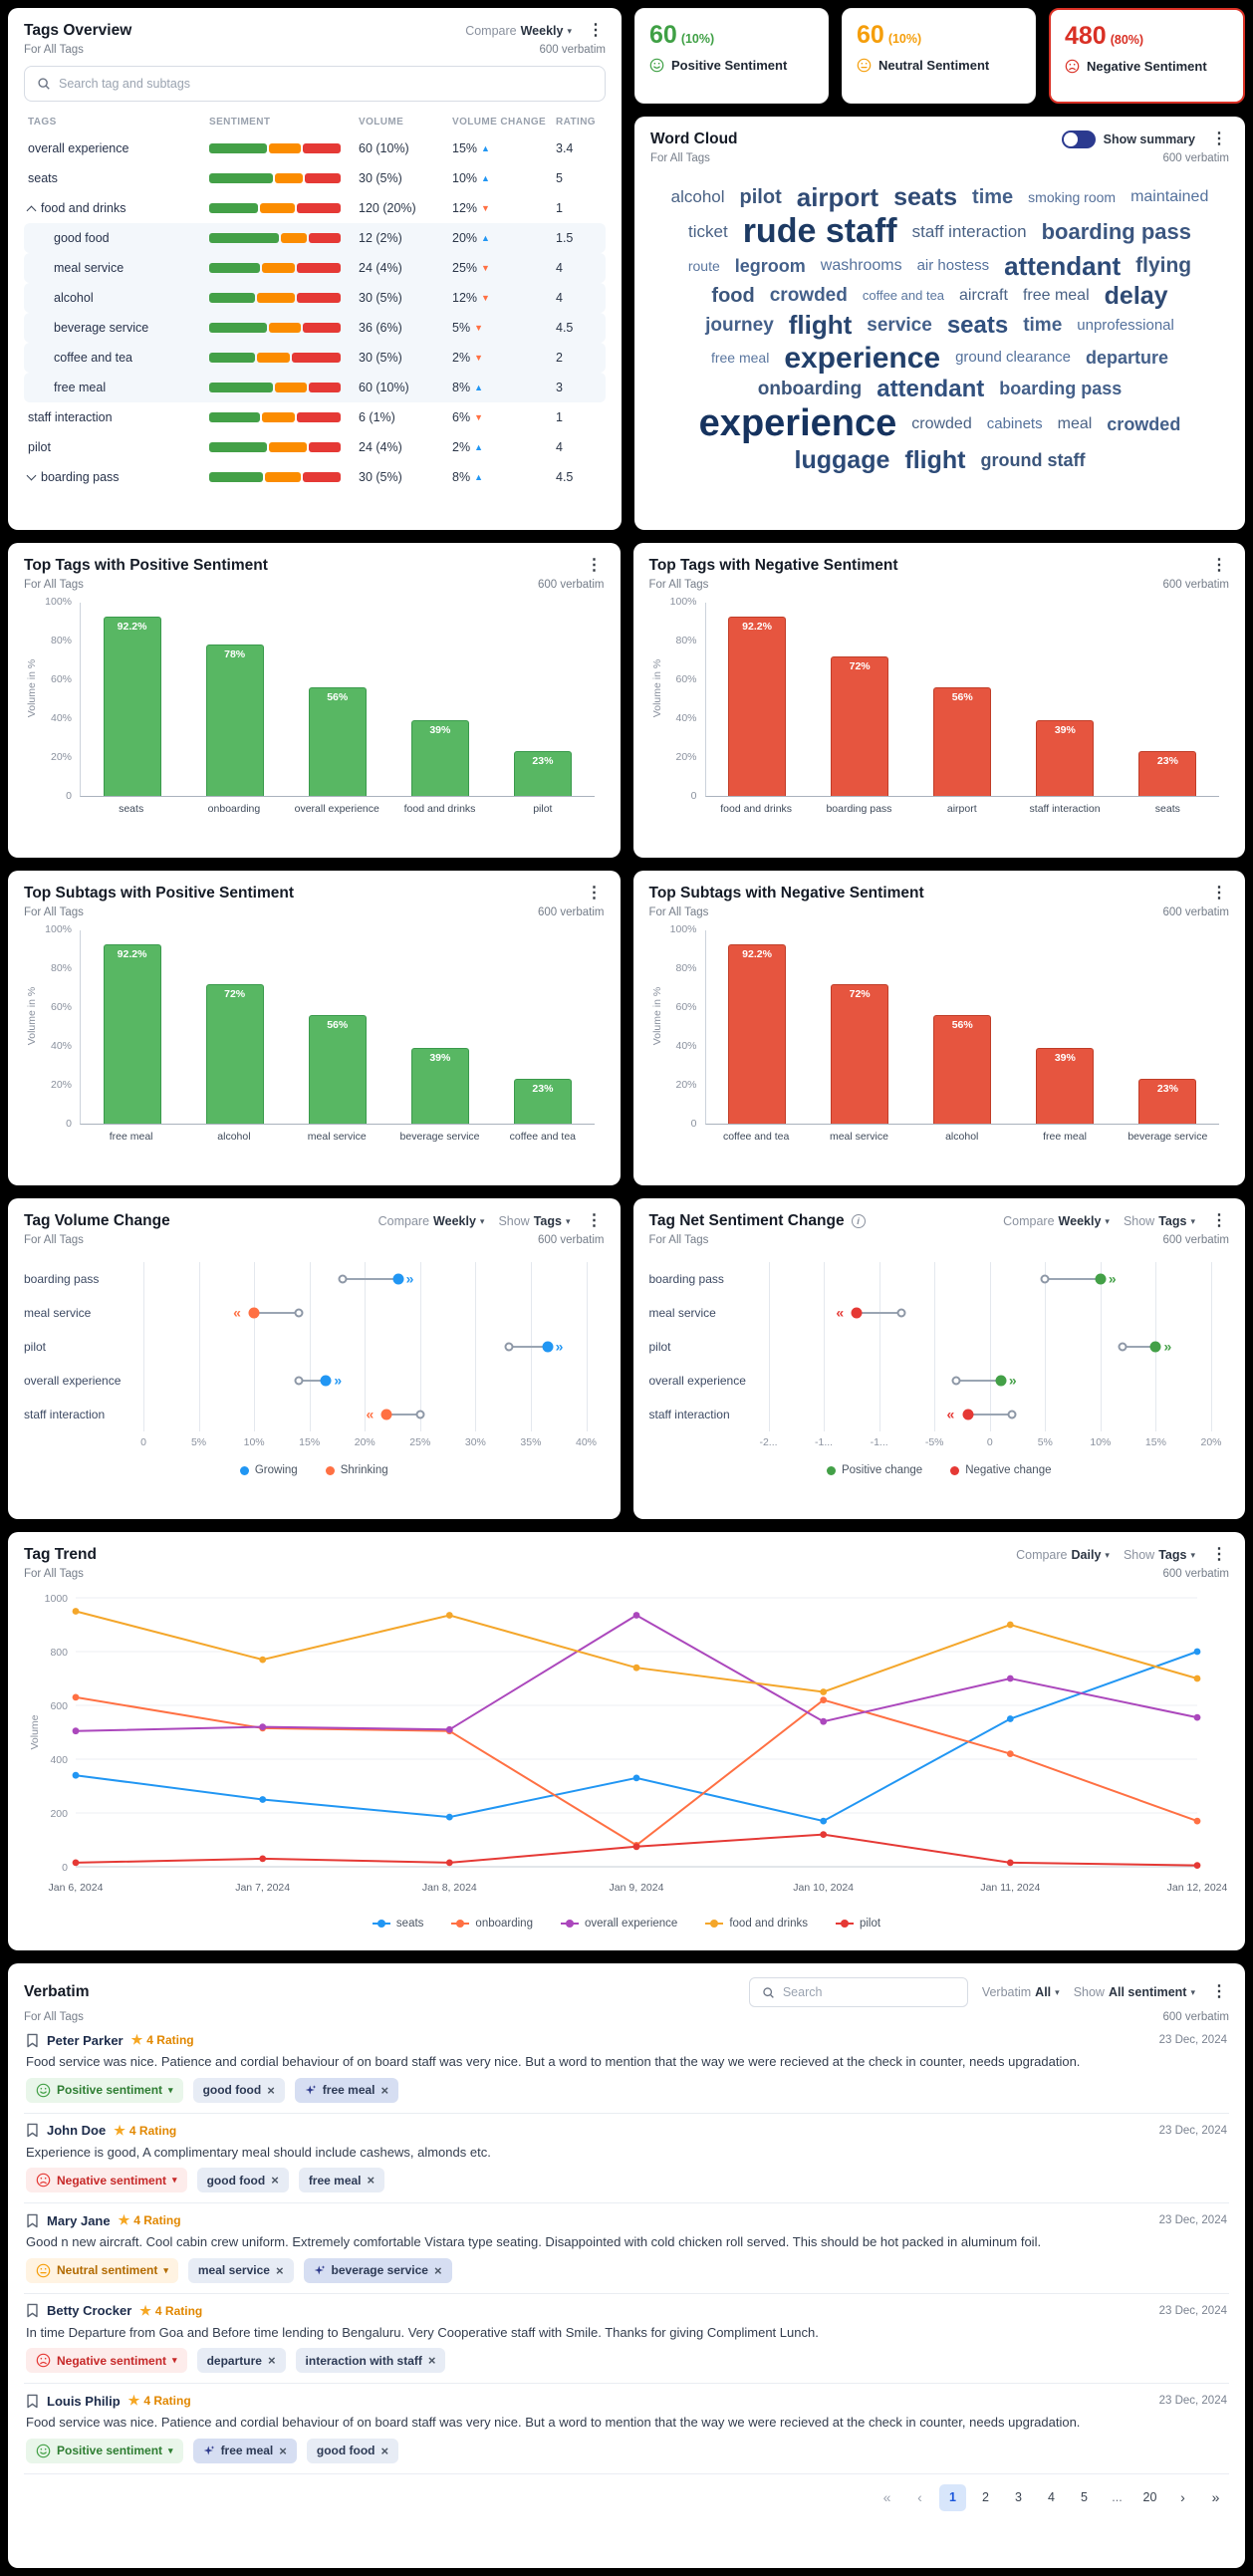 The image size is (1253, 2576). What do you see at coordinates (1056, 295) in the screenshot?
I see `word-cloud-word: free meal` at bounding box center [1056, 295].